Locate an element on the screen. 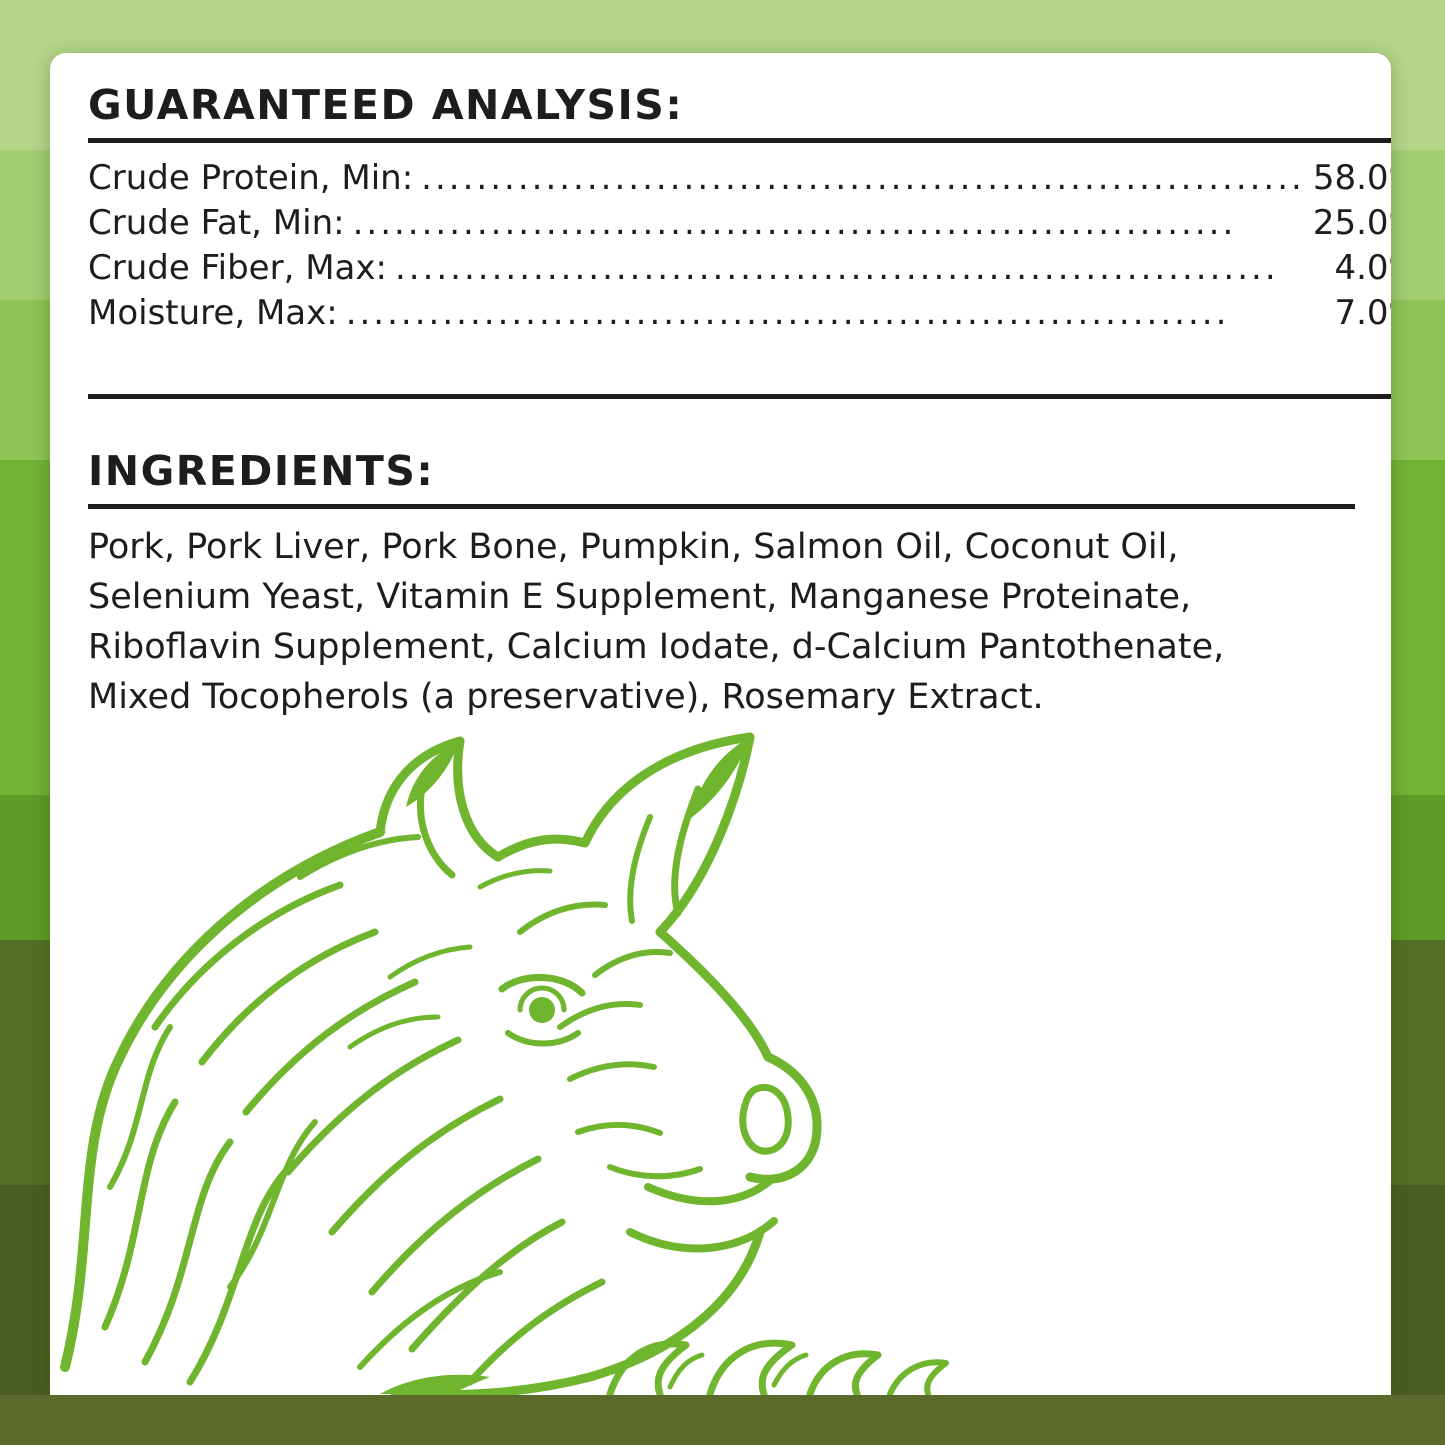  nutrient-value: 4.0% is located at coordinates (1362, 267).